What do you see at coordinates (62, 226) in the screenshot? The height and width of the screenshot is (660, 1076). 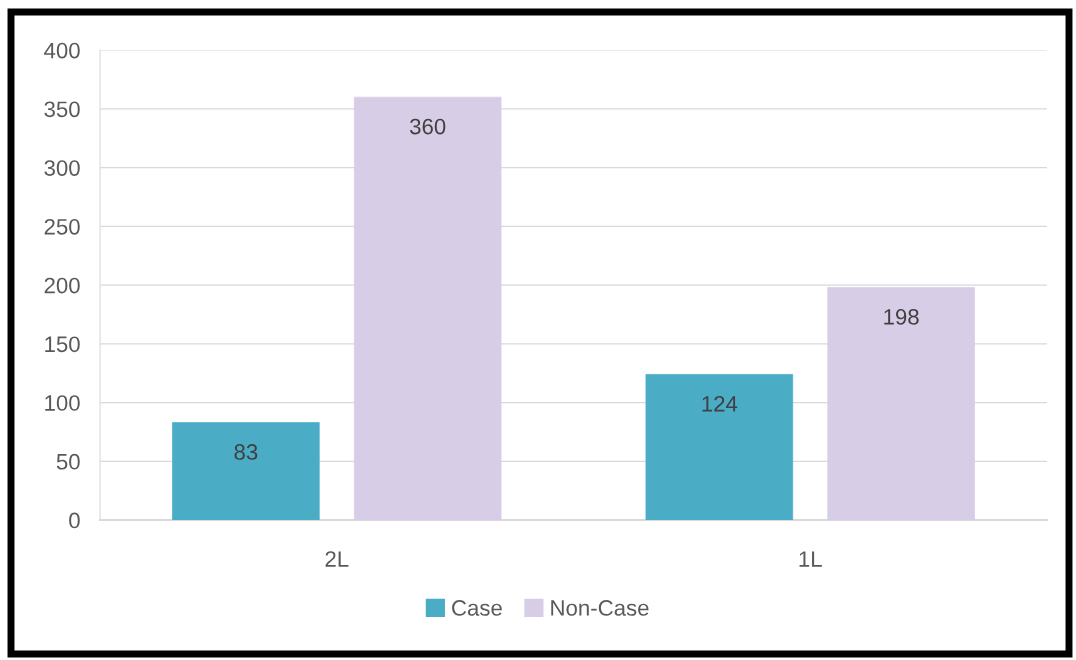 I see `y-tick-label: 250` at bounding box center [62, 226].